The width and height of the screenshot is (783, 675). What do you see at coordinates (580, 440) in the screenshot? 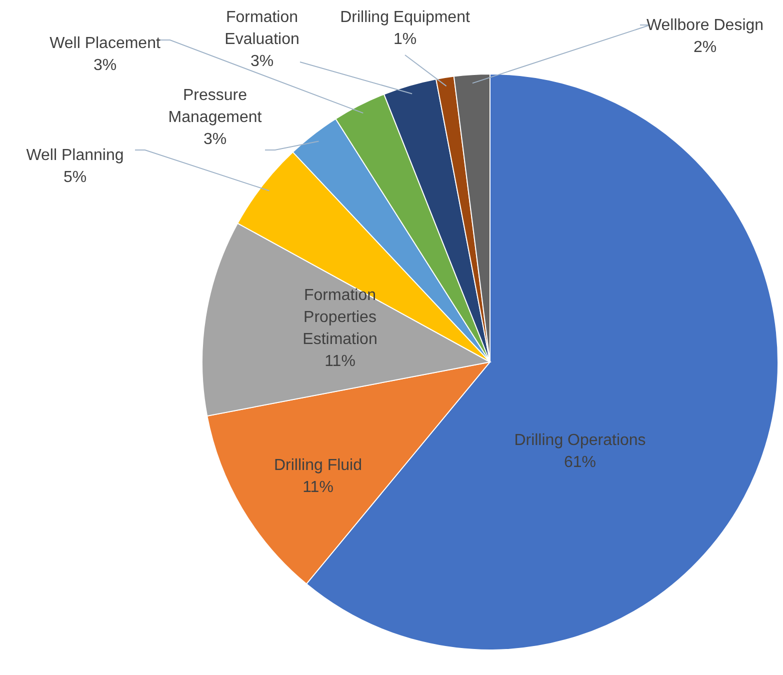
I see `slice-label: Drilling Operations` at bounding box center [580, 440].